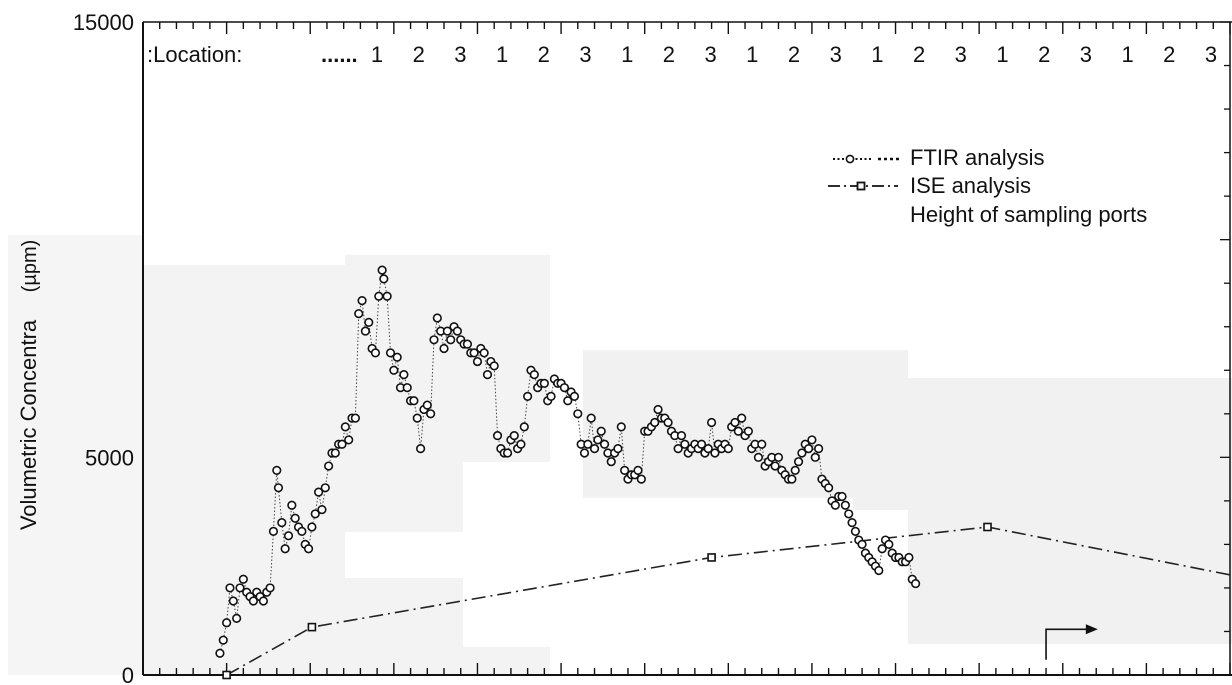 This screenshot has width=1232, height=685. Describe the element at coordinates (682, 54) in the screenshot. I see `location-row: :Location: ...... 1 2 3 1 2 3 1 2 3 1 2 3 1 2 3 1 2 3 1 2 3` at that location.